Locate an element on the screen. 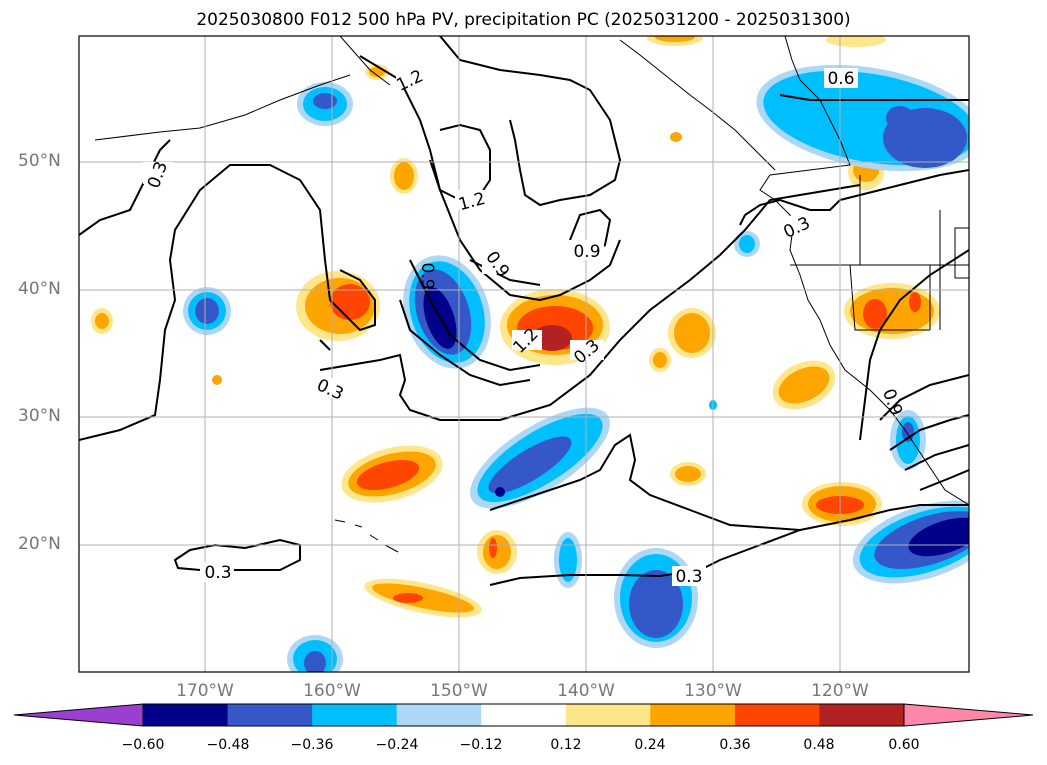  colorbar-tick-label: −0.36 is located at coordinates (312, 745).